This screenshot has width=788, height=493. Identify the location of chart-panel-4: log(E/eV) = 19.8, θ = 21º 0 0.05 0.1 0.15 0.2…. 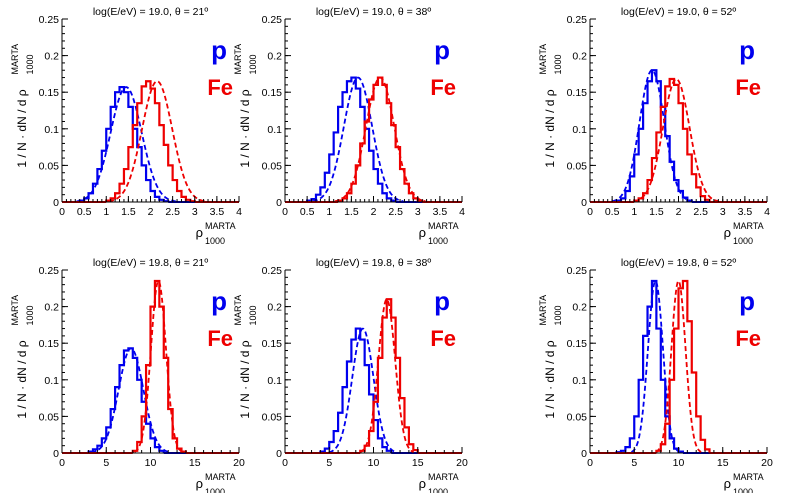
(127, 375).